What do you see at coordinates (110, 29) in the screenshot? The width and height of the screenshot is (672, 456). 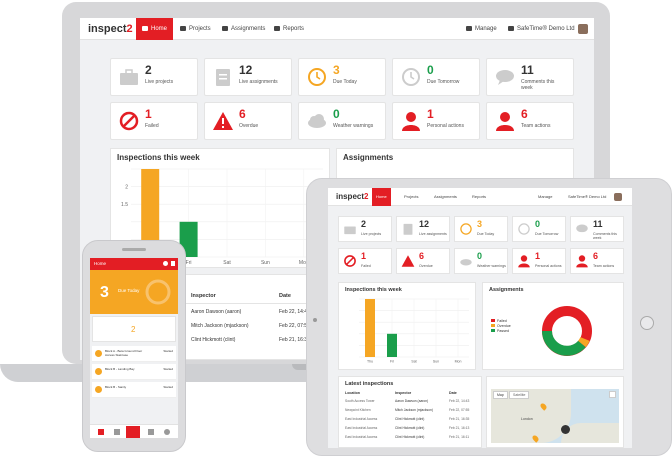 I see `logo: inspect2` at bounding box center [110, 29].